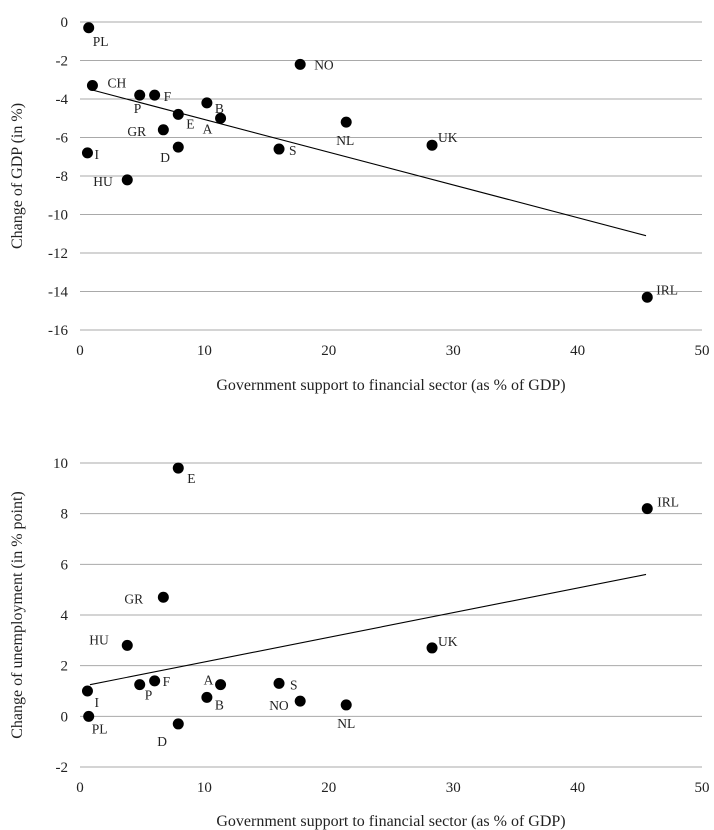  I want to click on y-axis-label: Change of unemployment (in % point), so click(17, 615).